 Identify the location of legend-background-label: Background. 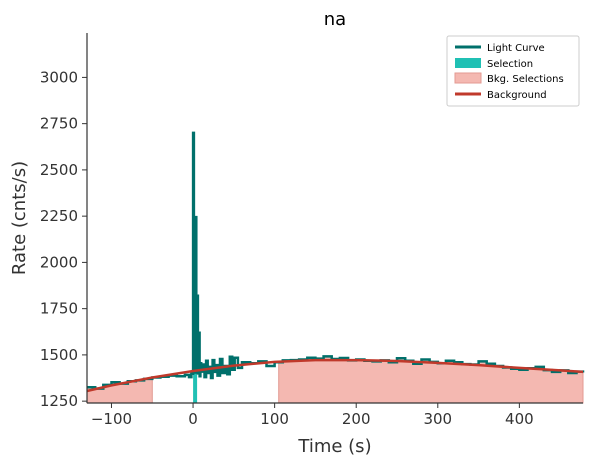
(517, 95).